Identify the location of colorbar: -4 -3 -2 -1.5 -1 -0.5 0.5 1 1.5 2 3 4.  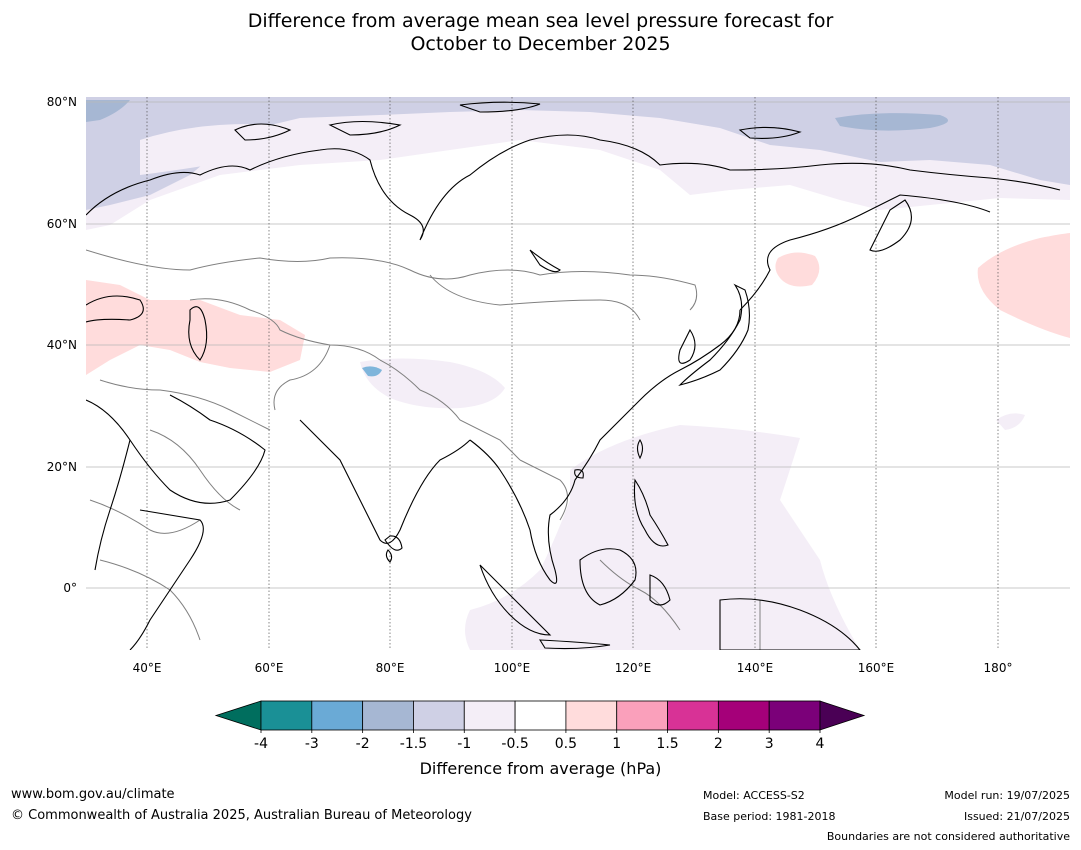
(540, 726).